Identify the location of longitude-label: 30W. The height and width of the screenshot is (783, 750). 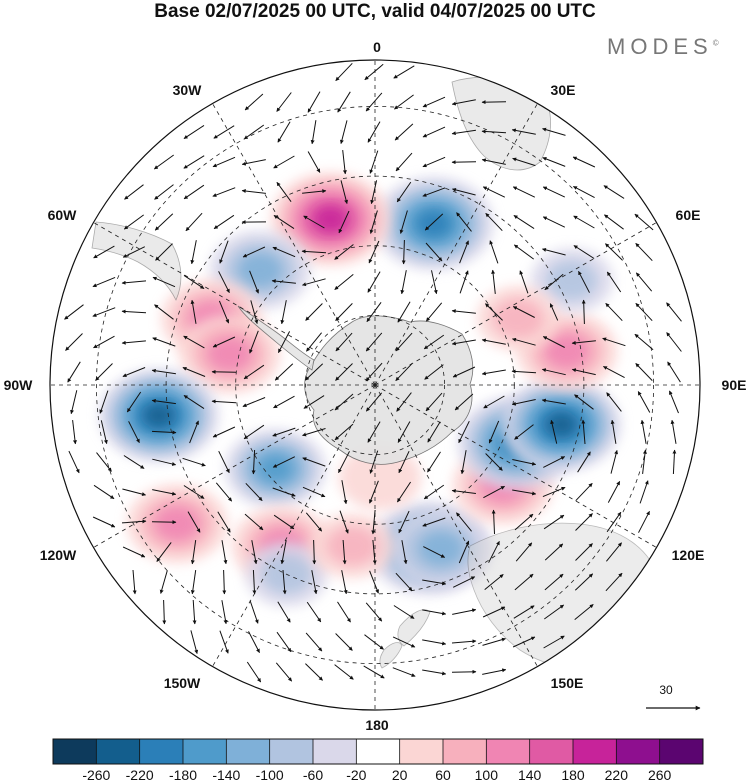
(188, 90).